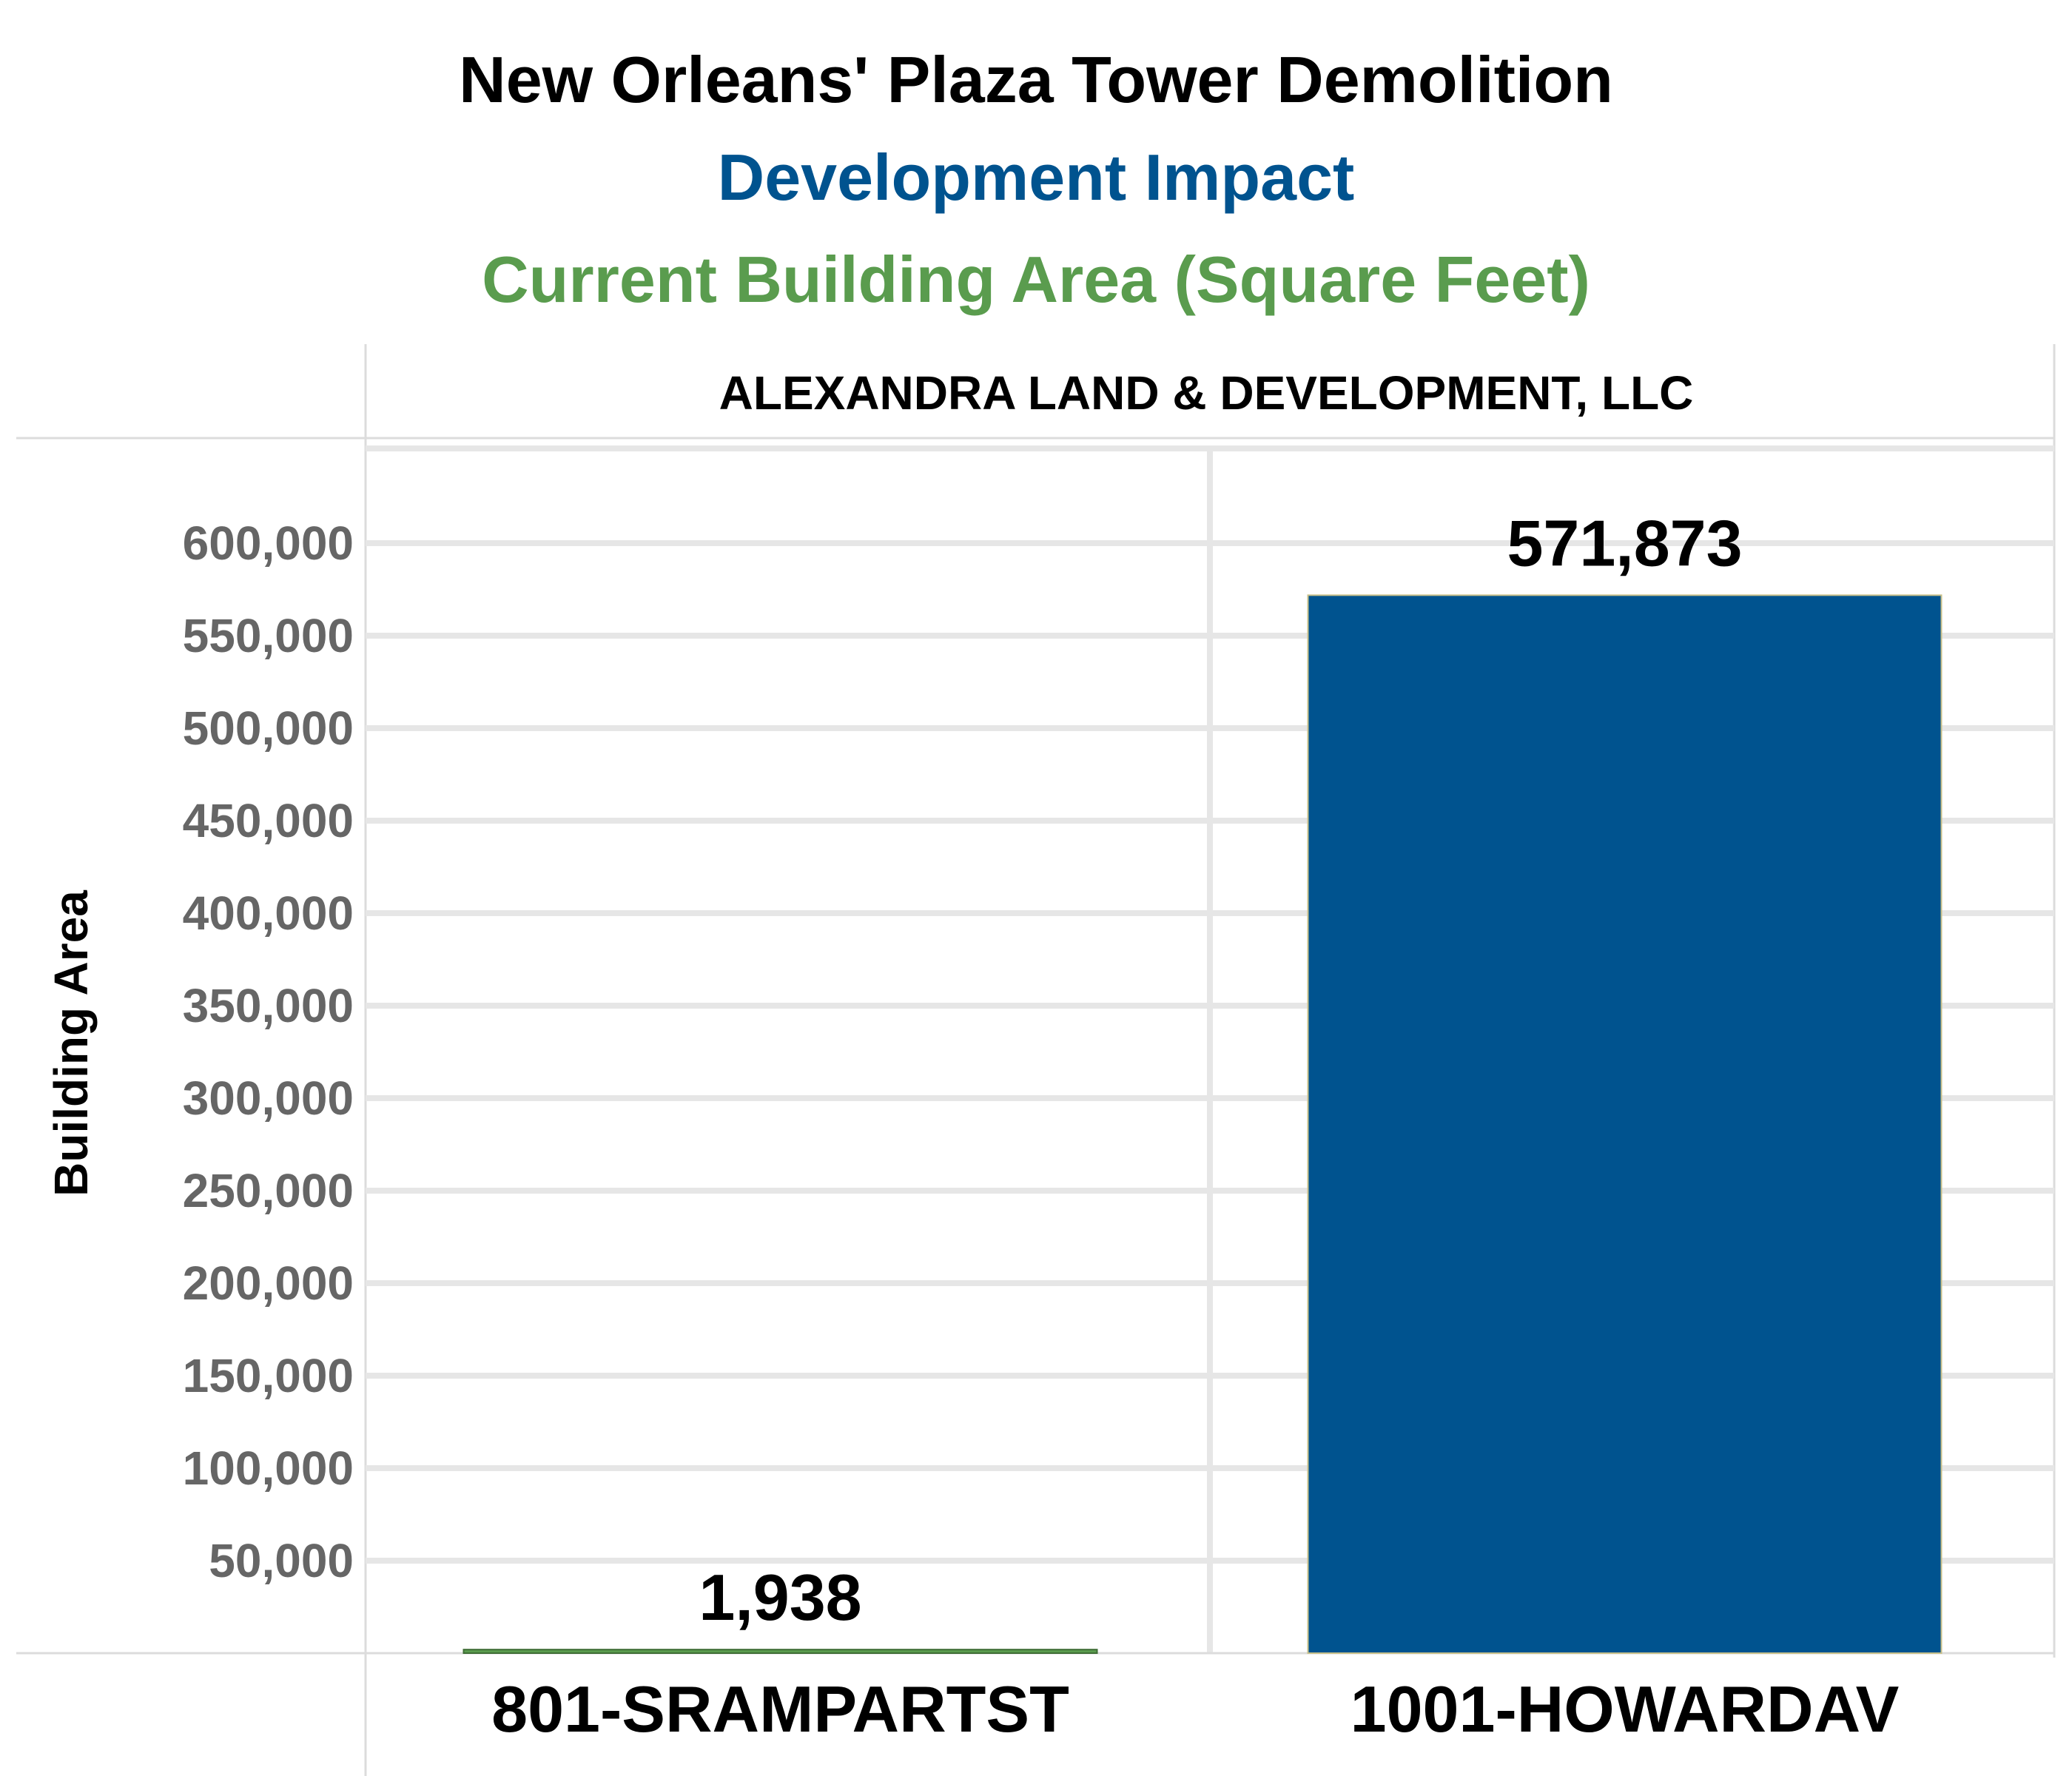 The height and width of the screenshot is (1776, 2072). What do you see at coordinates (1036, 177) in the screenshot?
I see `chart-subtitle: Development Impact` at bounding box center [1036, 177].